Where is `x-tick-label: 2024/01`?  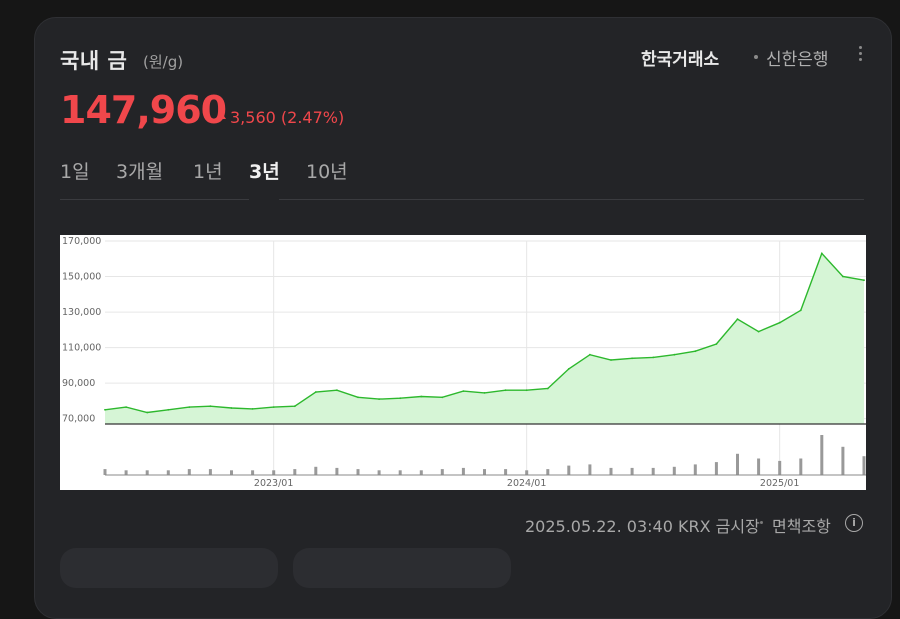 x-tick-label: 2024/01 is located at coordinates (526, 483).